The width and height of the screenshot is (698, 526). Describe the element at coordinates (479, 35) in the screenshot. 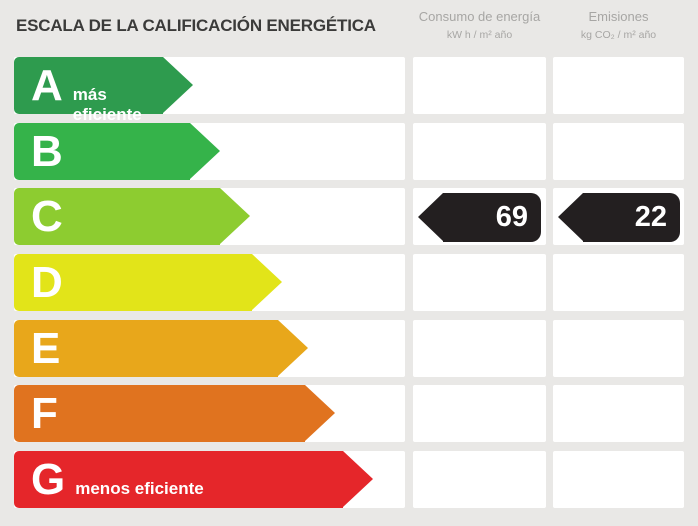

I see `consumption-header-unit: kW h / m² año` at that location.